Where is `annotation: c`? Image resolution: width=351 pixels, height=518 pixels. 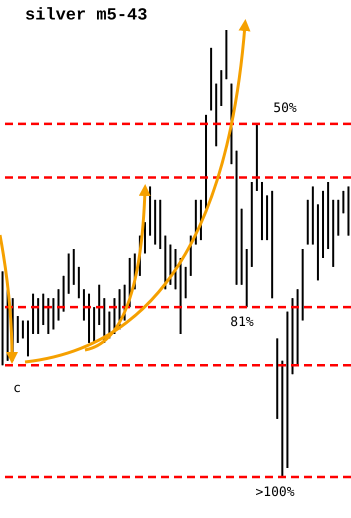
annotation: c is located at coordinates (17, 388).